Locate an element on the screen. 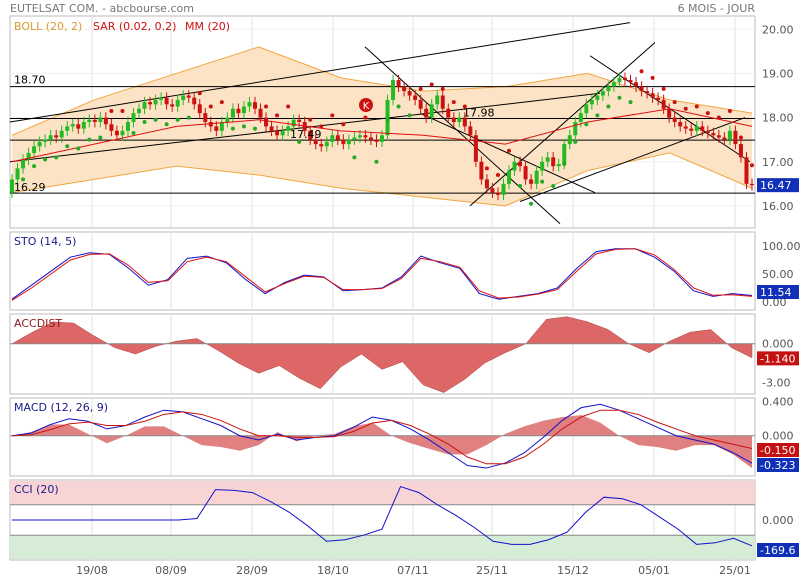 This screenshot has height=579, width=800. sto-last-badge-bg is located at coordinates (778, 292).